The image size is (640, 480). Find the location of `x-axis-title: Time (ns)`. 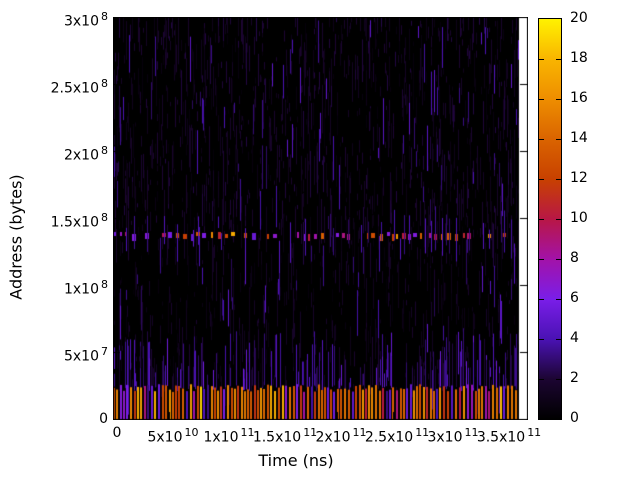

x-axis-title: Time (ns) is located at coordinates (296, 460).